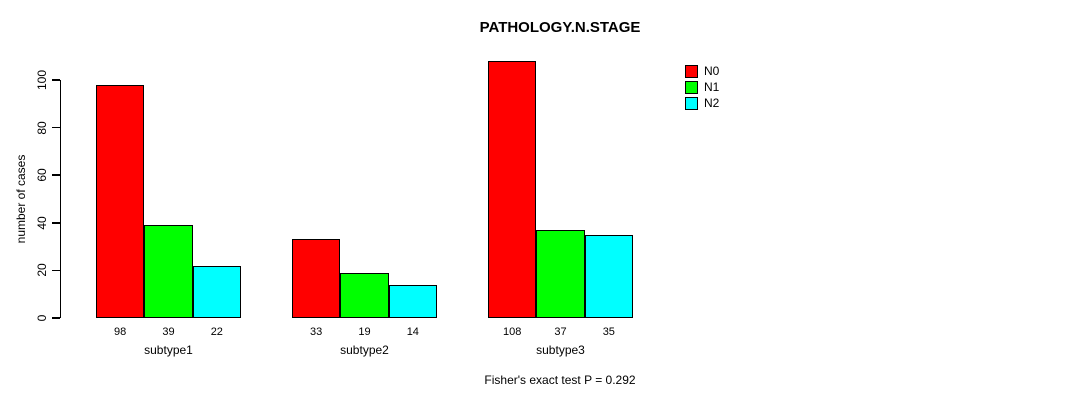 This screenshot has height=400, width=1090. What do you see at coordinates (216, 332) in the screenshot?
I see `bar-value-label: 22` at bounding box center [216, 332].